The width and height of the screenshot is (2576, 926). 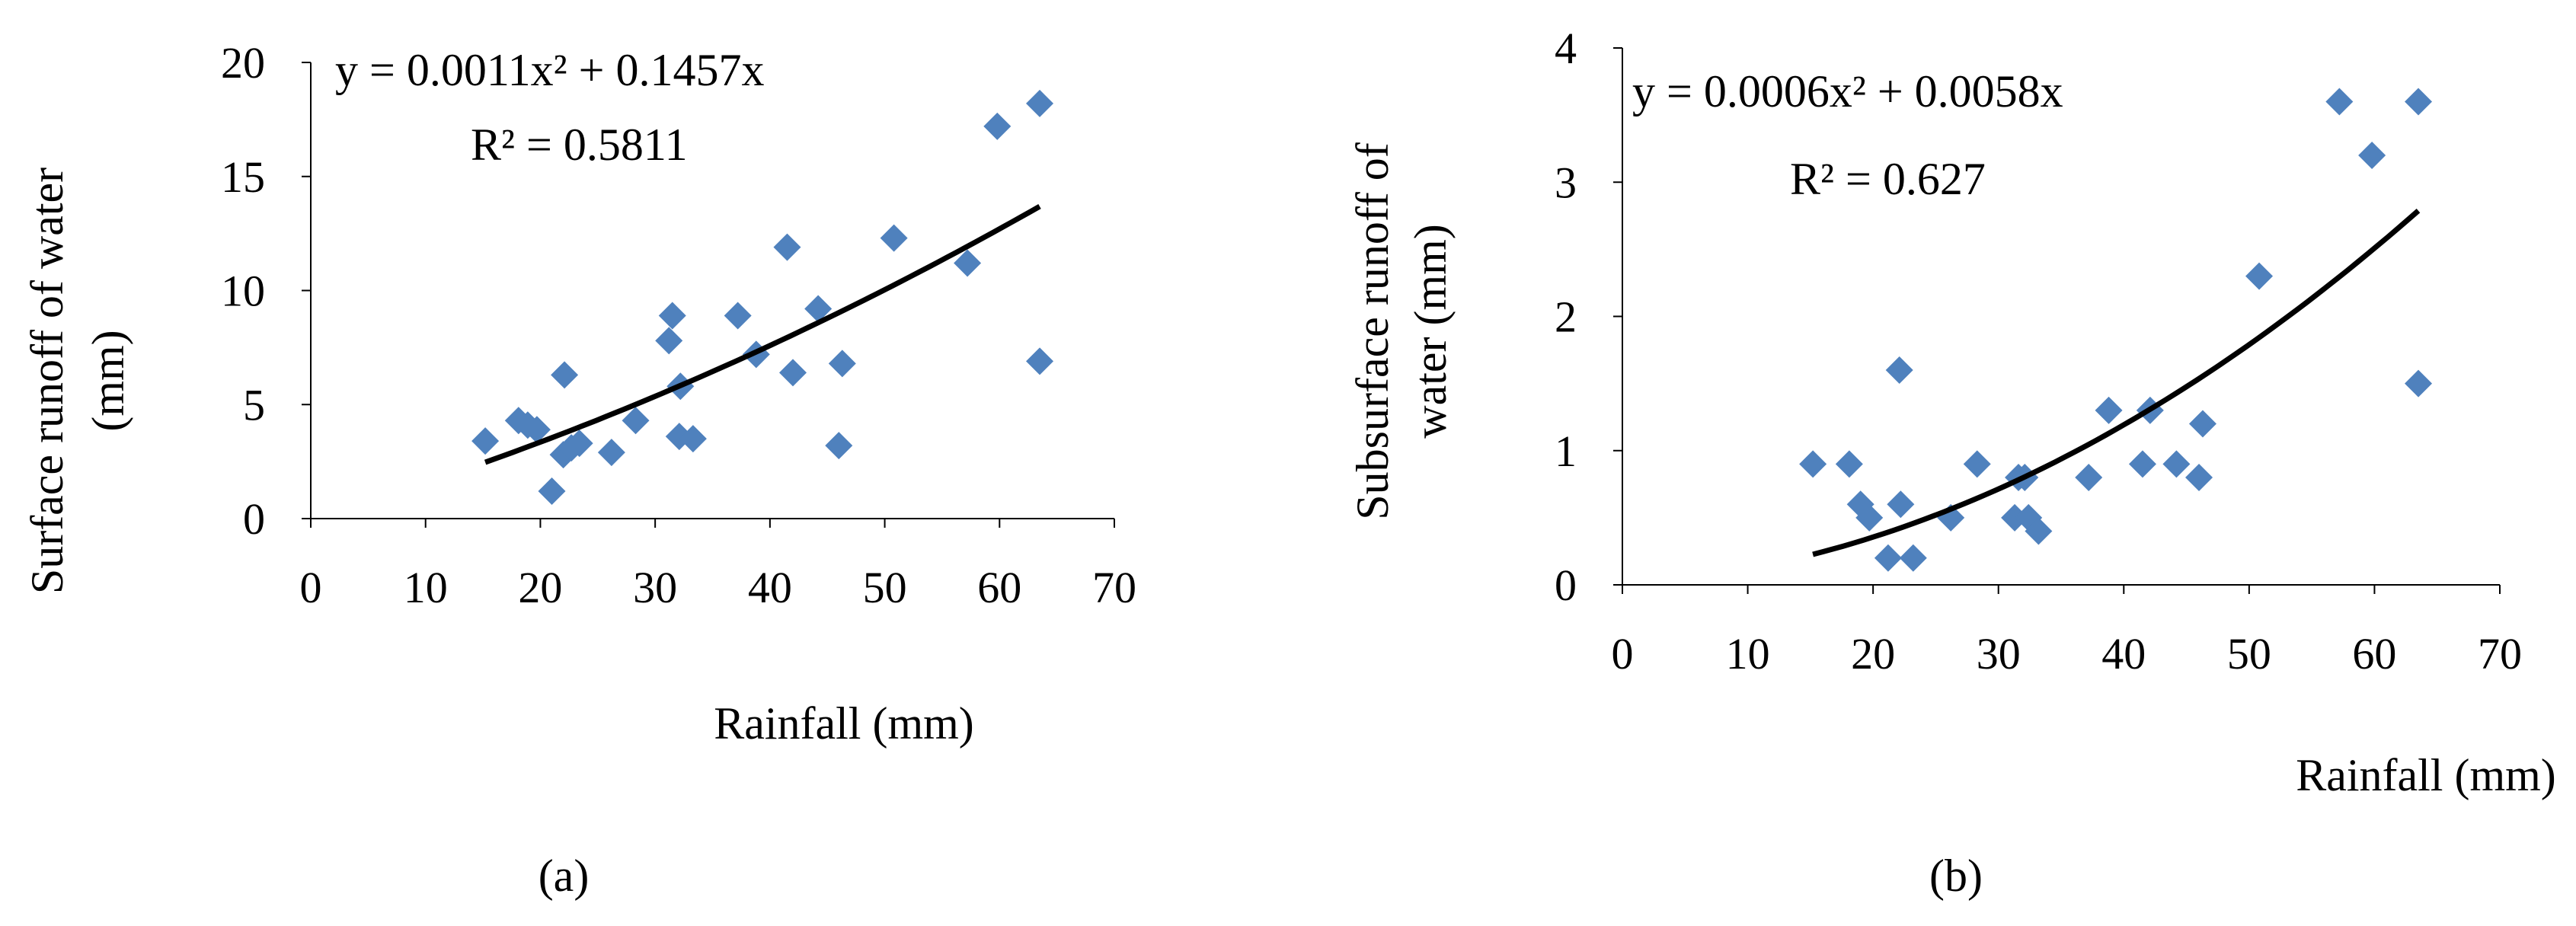 I want to click on chart-a-x-tick-label: 30, so click(x=655, y=587).